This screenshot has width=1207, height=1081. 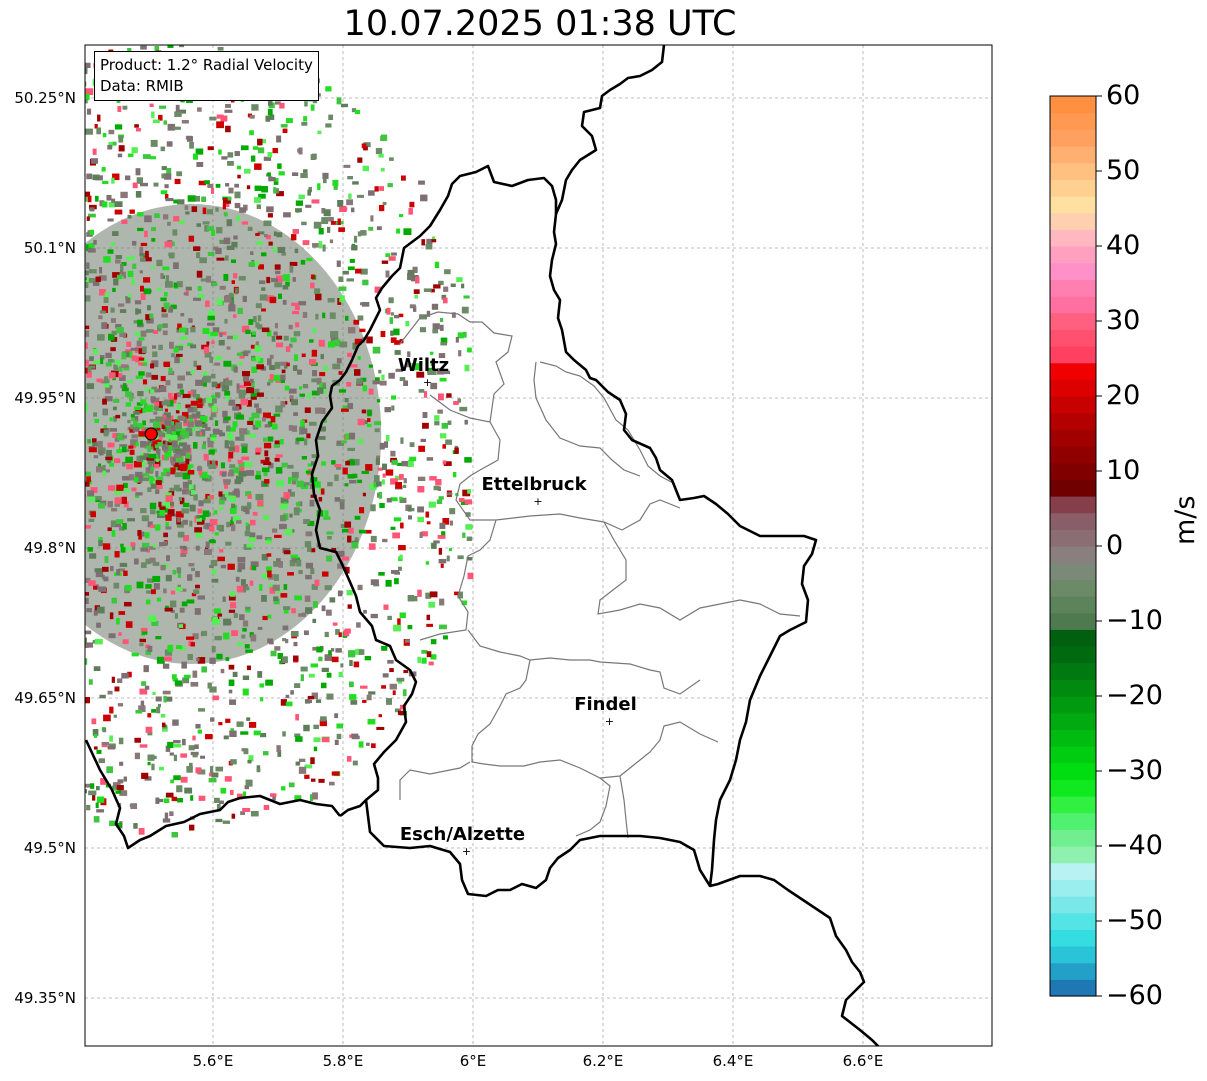 I want to click on colorbar-tick-label: −30, so click(x=1134, y=770).